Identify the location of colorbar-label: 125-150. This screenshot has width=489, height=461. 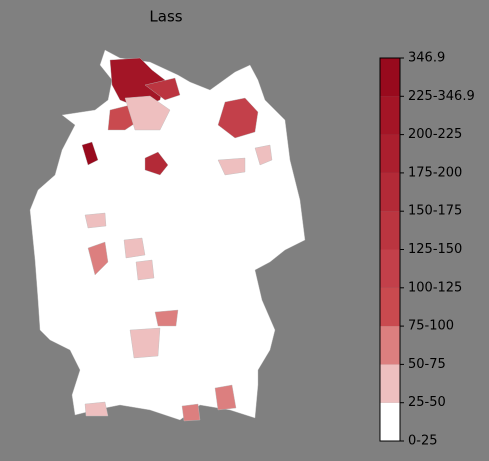
(435, 249).